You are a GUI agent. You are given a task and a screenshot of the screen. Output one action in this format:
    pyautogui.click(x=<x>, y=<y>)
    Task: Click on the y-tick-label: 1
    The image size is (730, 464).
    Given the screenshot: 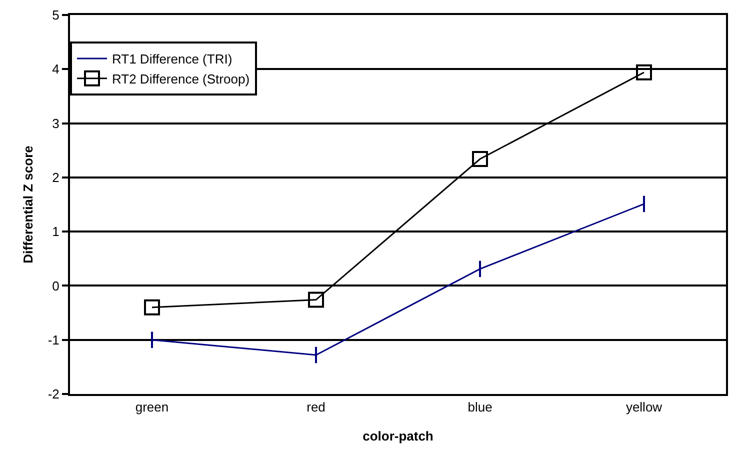 What is the action you would take?
    pyautogui.click(x=56, y=232)
    